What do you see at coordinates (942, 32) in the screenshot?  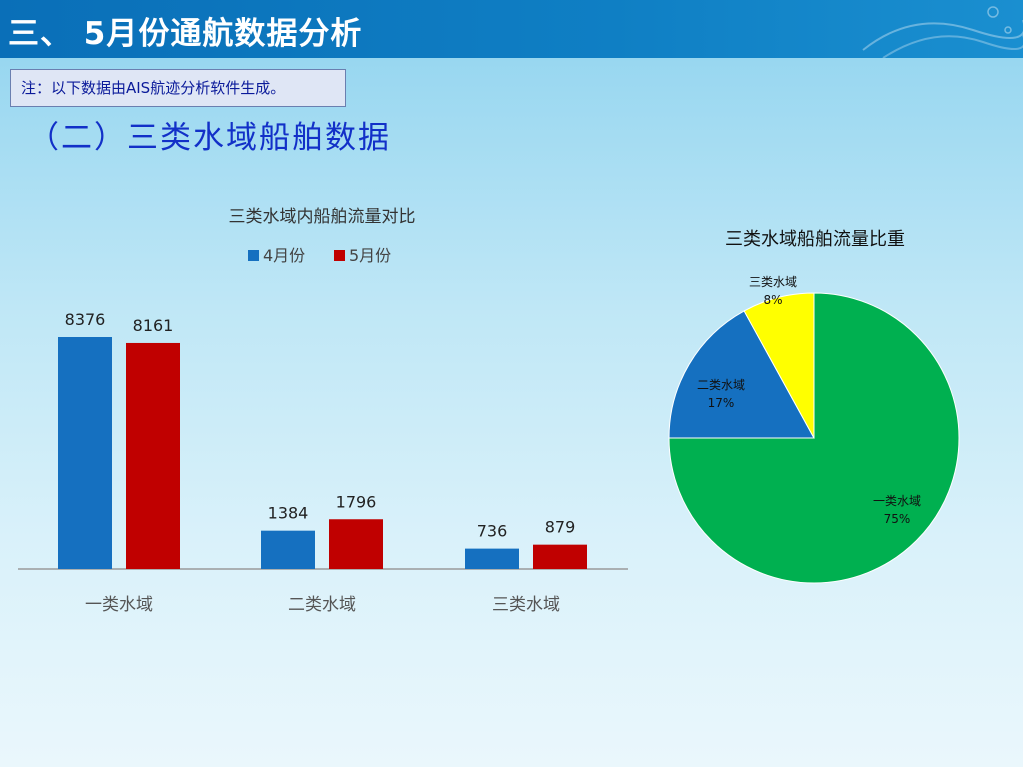 I see `wave-decoration-icon` at bounding box center [942, 32].